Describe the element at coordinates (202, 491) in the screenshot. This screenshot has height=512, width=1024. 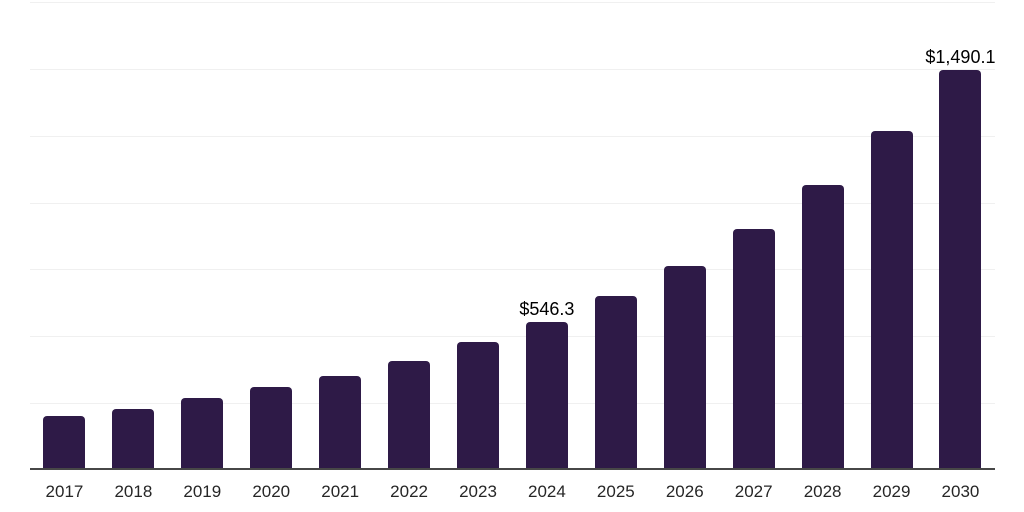
I see `x-tick-2019: 2019` at that location.